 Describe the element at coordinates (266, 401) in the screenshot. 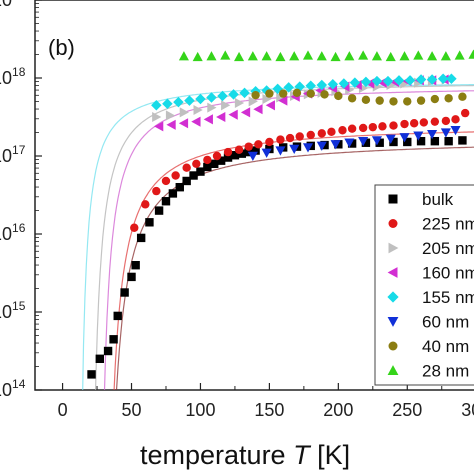

I see `x-axis-ticks: 0 50 100 150 200 250 300` at that location.